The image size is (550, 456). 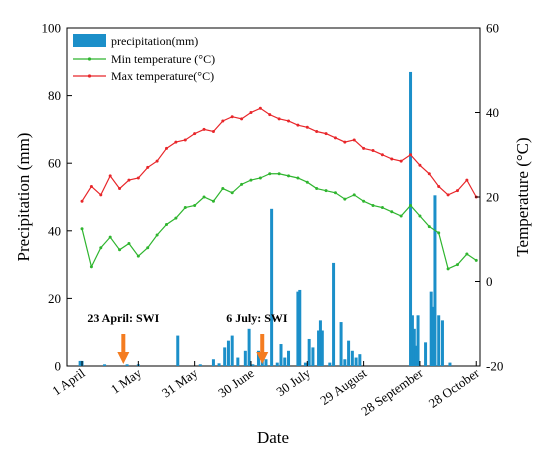 What do you see at coordinates (54, 230) in the screenshot?
I see `left-axis-tick-label: 40` at bounding box center [54, 230].